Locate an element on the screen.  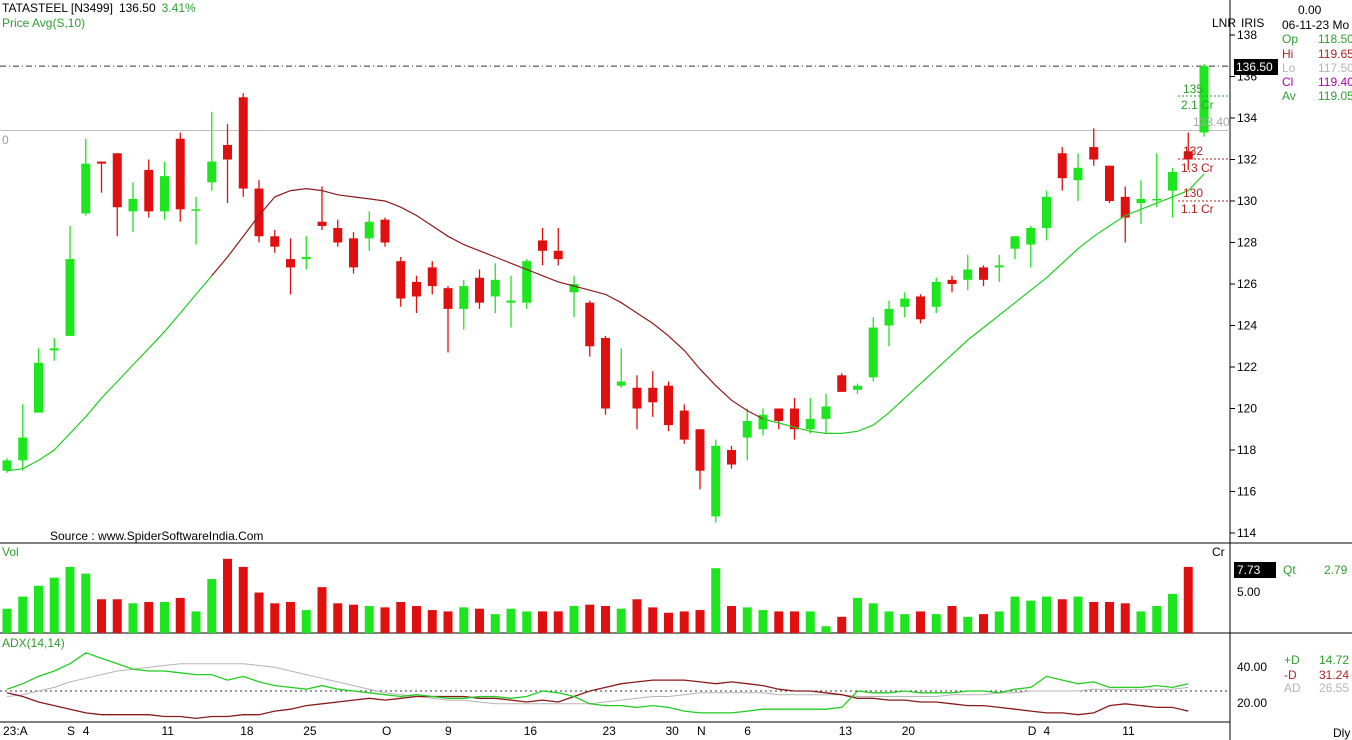
reference-level-label: 133.40 is located at coordinates (1211, 122).